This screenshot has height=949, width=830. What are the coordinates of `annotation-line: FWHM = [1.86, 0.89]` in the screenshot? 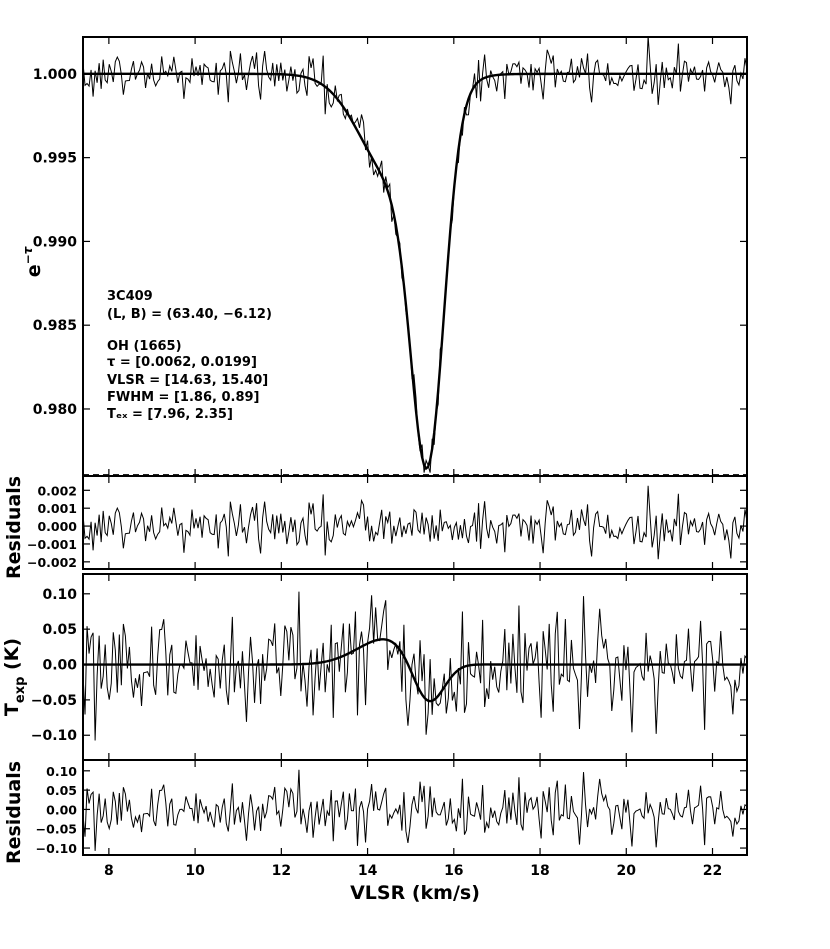 It's located at (183, 397).